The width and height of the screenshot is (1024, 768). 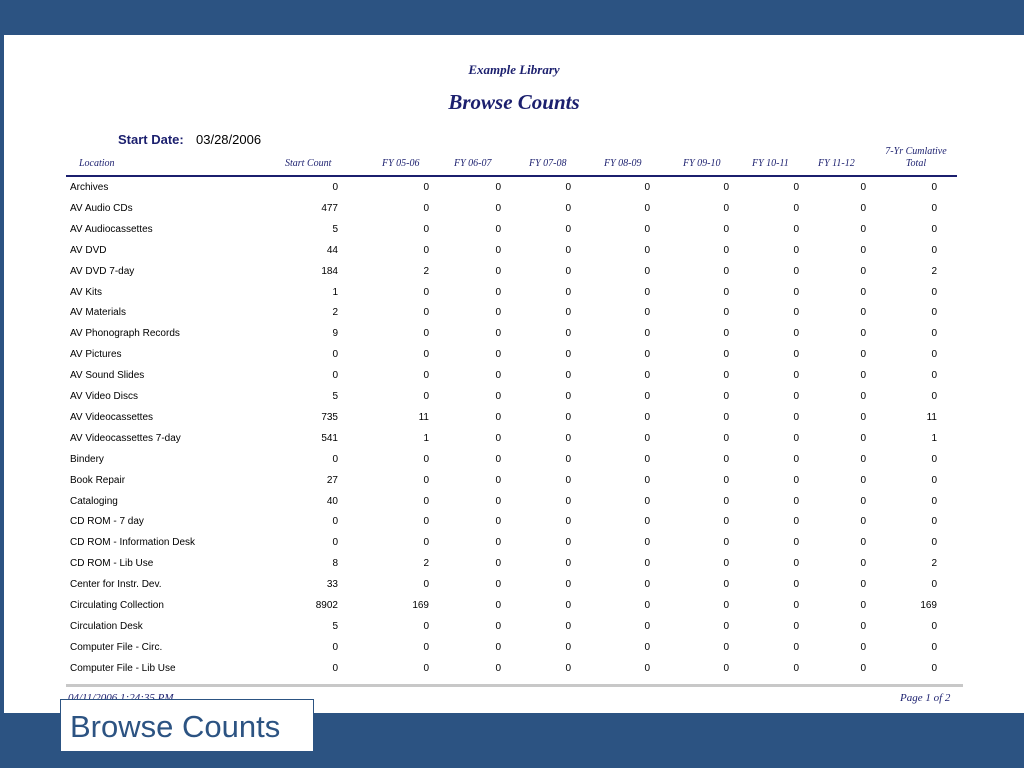 What do you see at coordinates (102, 271) in the screenshot?
I see `cell-location: AV DVD 7-day` at bounding box center [102, 271].